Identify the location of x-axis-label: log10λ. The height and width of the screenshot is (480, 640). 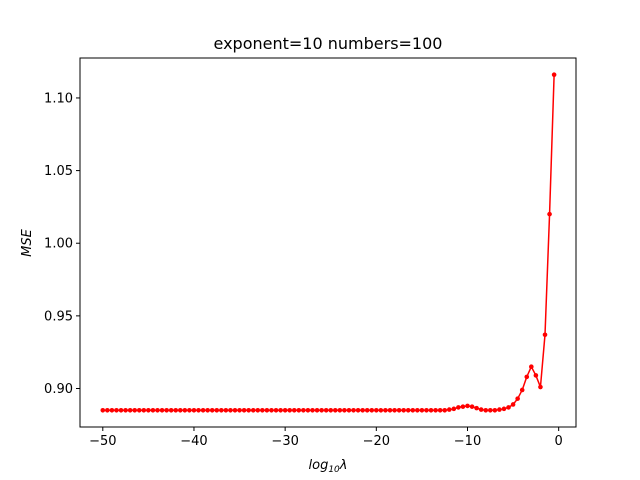
(328, 466).